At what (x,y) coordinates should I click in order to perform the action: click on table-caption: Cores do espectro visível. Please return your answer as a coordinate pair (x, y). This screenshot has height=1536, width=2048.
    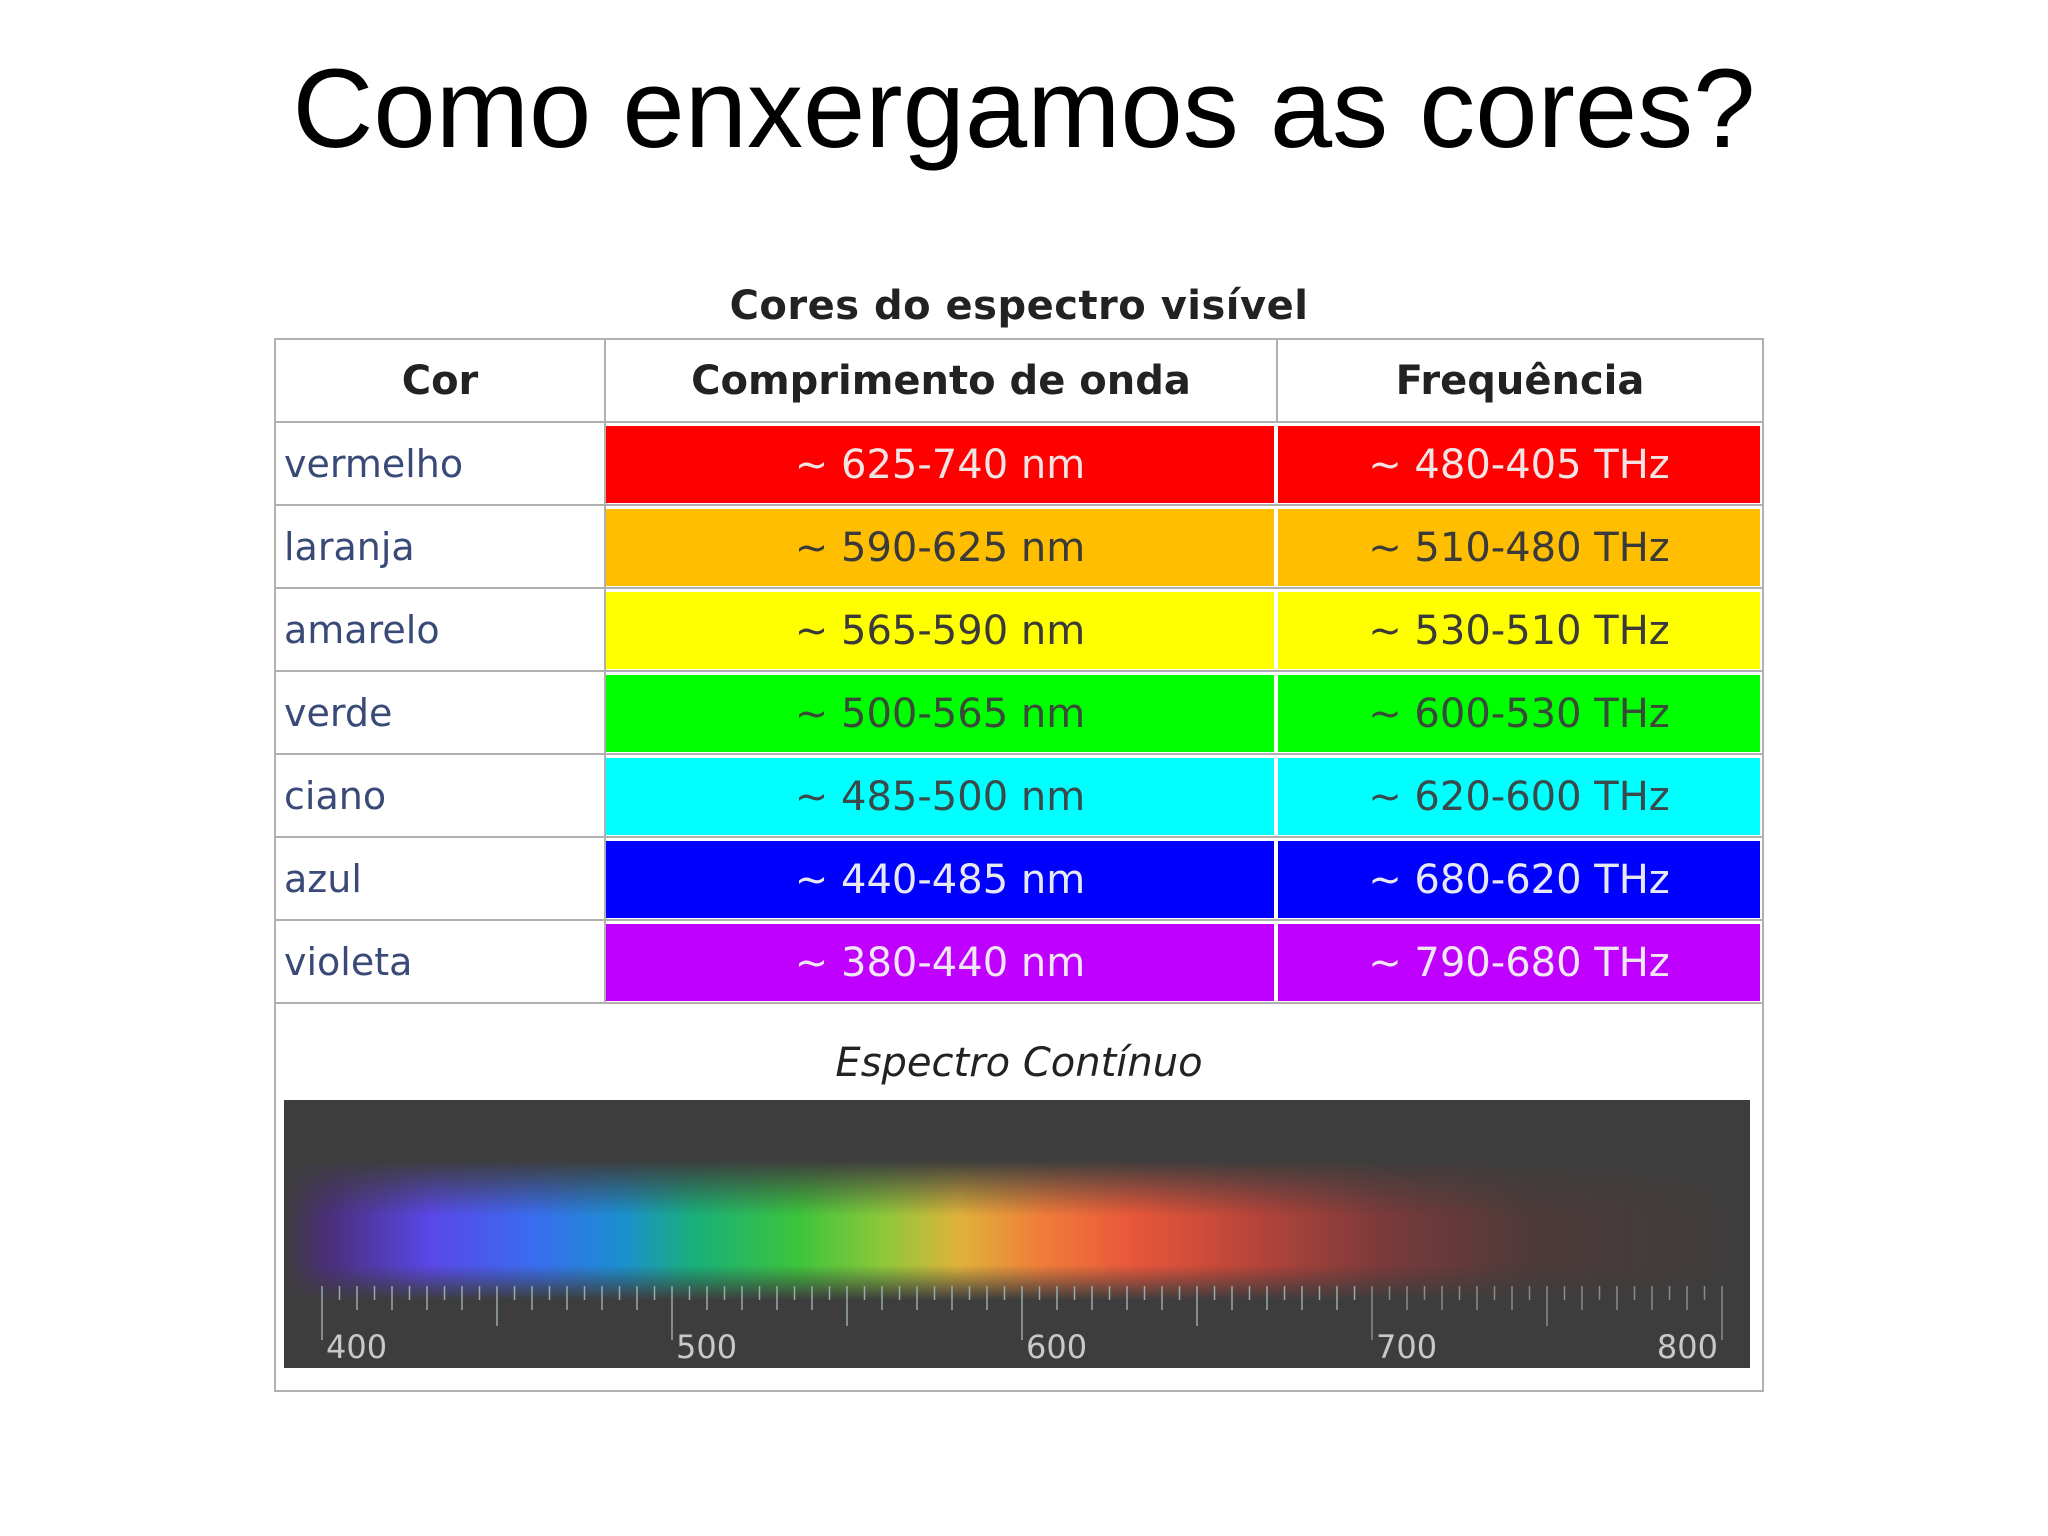
    Looking at the image, I should click on (1019, 306).